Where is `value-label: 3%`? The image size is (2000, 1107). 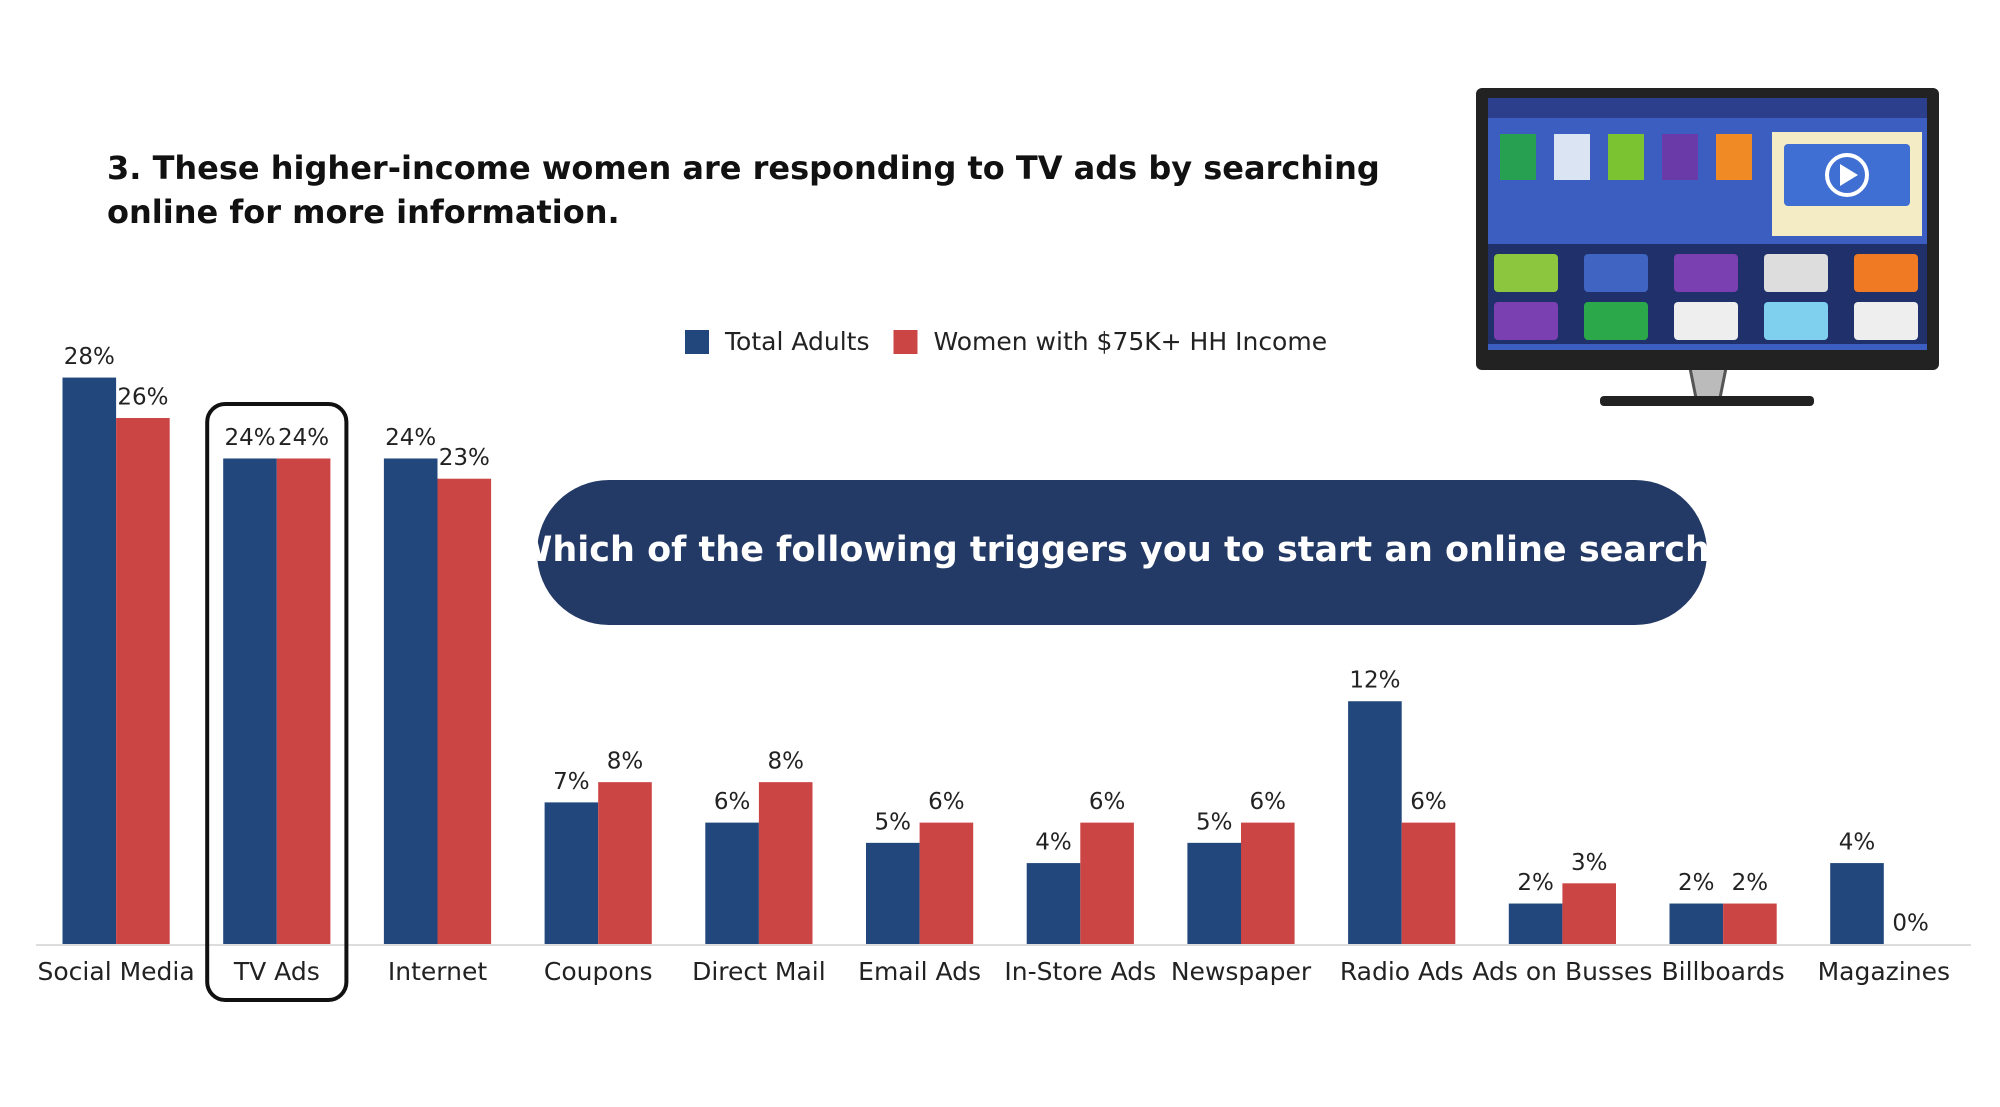
value-label: 3% is located at coordinates (1589, 863).